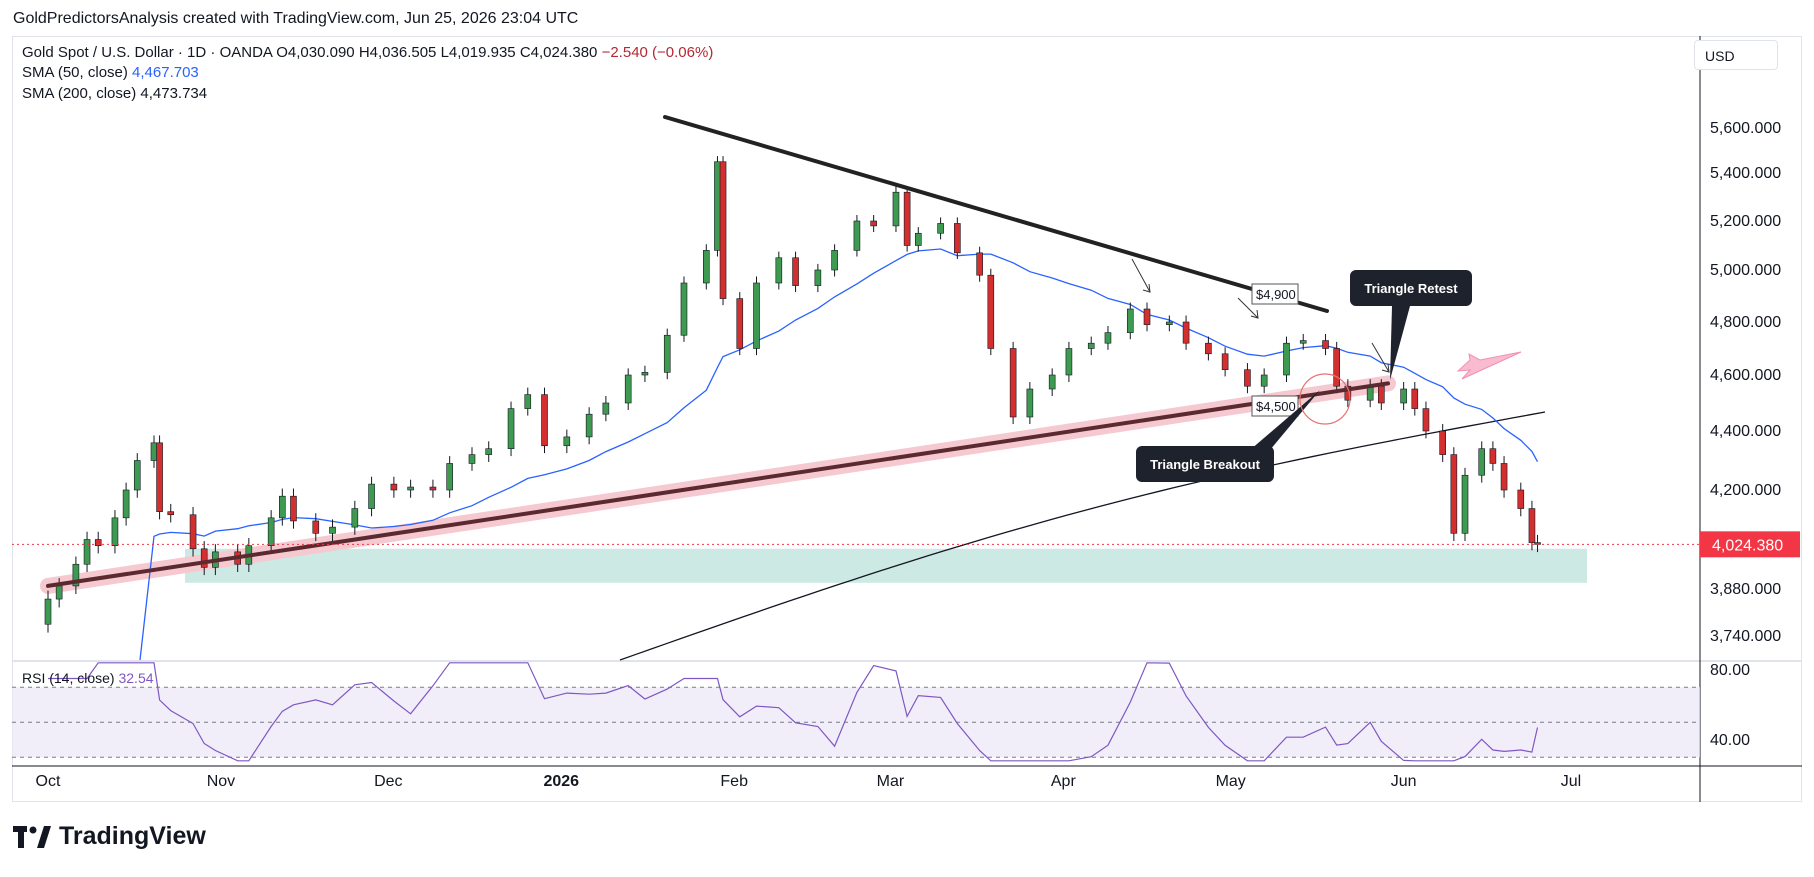  What do you see at coordinates (221, 781) in the screenshot?
I see `time-tick-label: Nov` at bounding box center [221, 781].